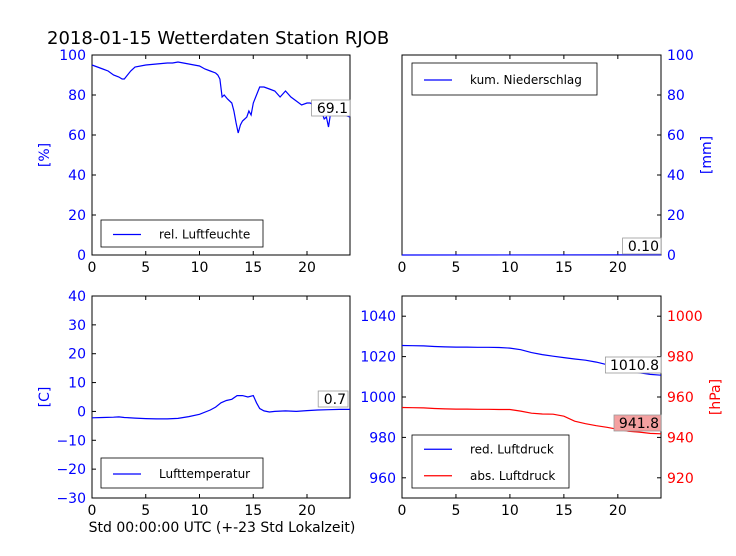 Image resolution: width=736 pixels, height=556 pixels. Describe the element at coordinates (707, 155) in the screenshot. I see `y-axis-label-right: [mm]` at that location.